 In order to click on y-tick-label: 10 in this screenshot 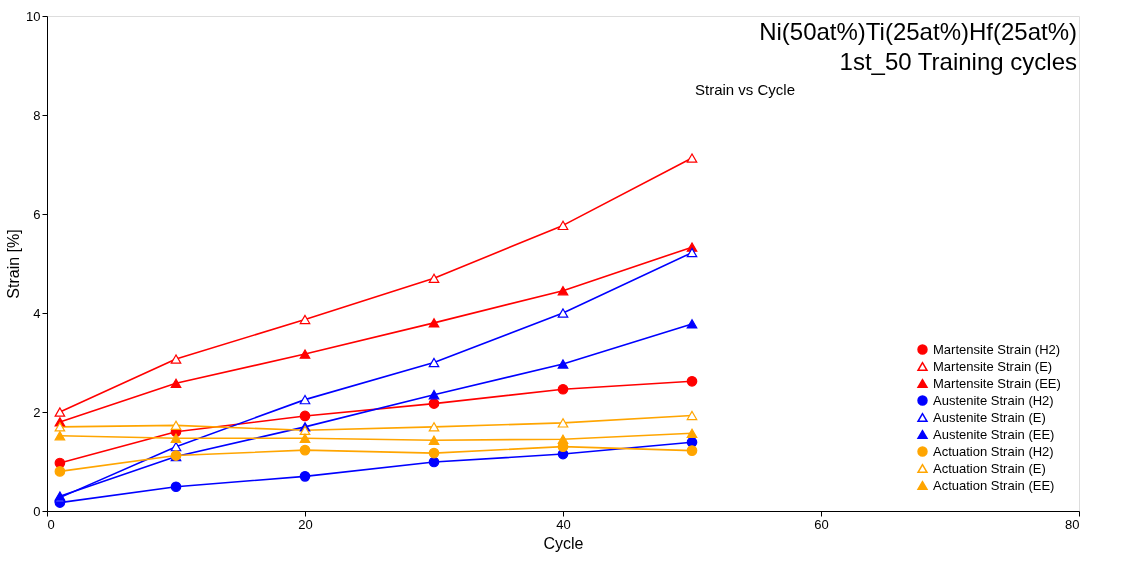, I will do `click(33, 16)`.